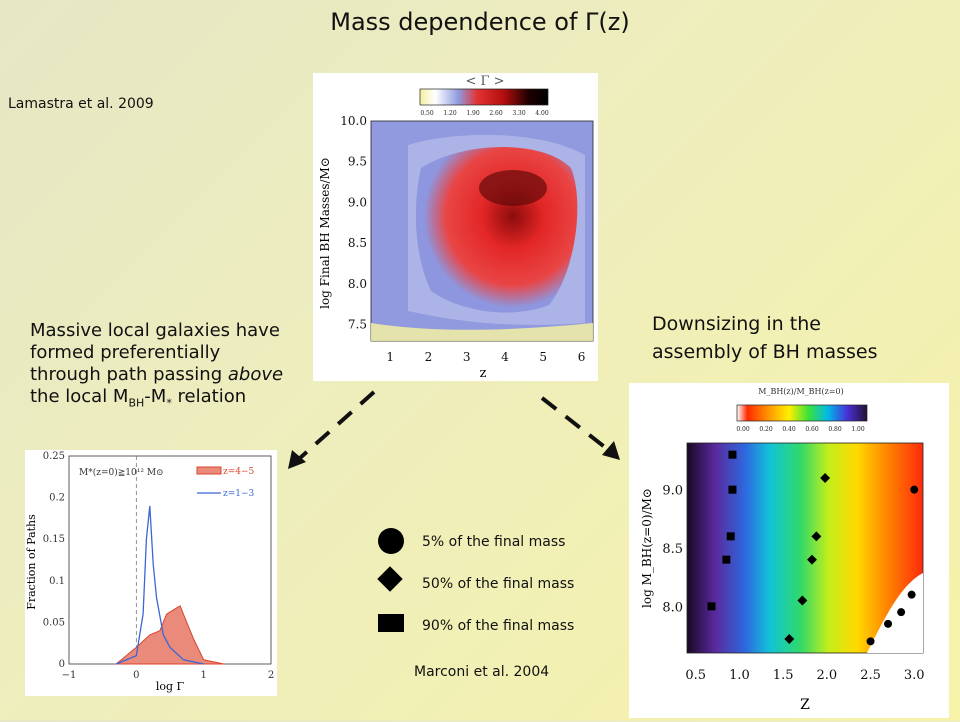  Describe the element at coordinates (357, 325) in the screenshot. I see `y-tick-label: 7.5` at that location.